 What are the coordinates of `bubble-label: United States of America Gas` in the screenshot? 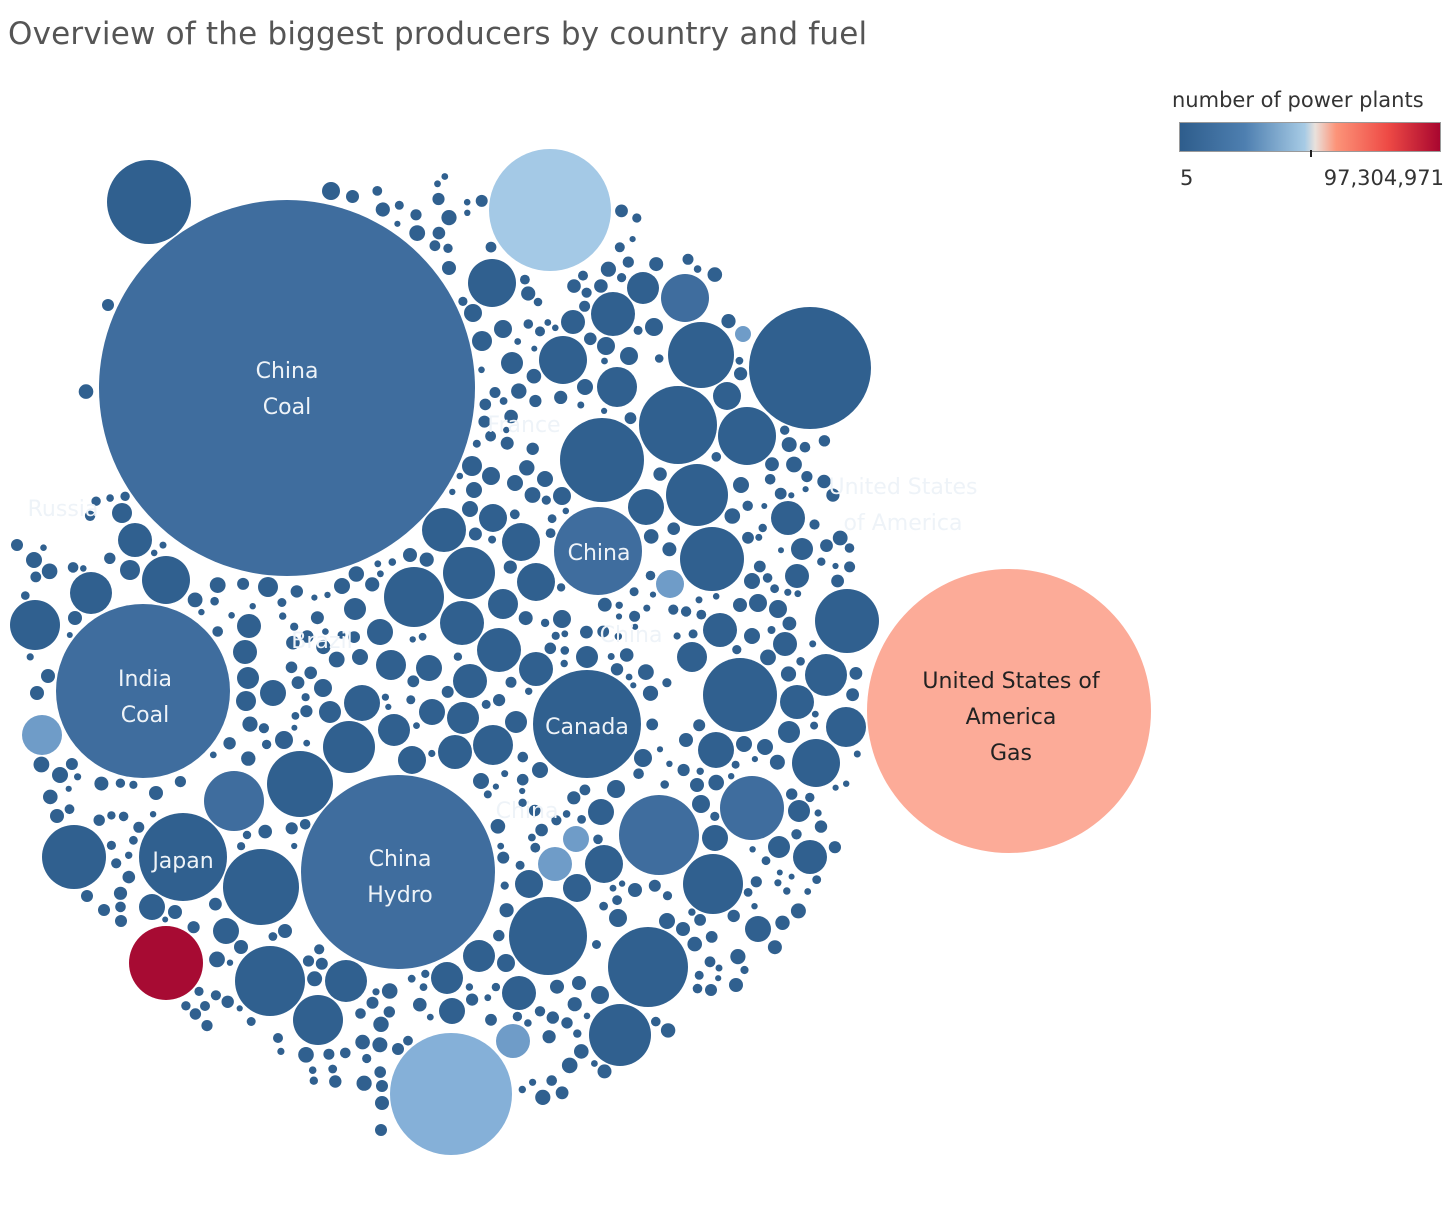 It's located at (1011, 717).